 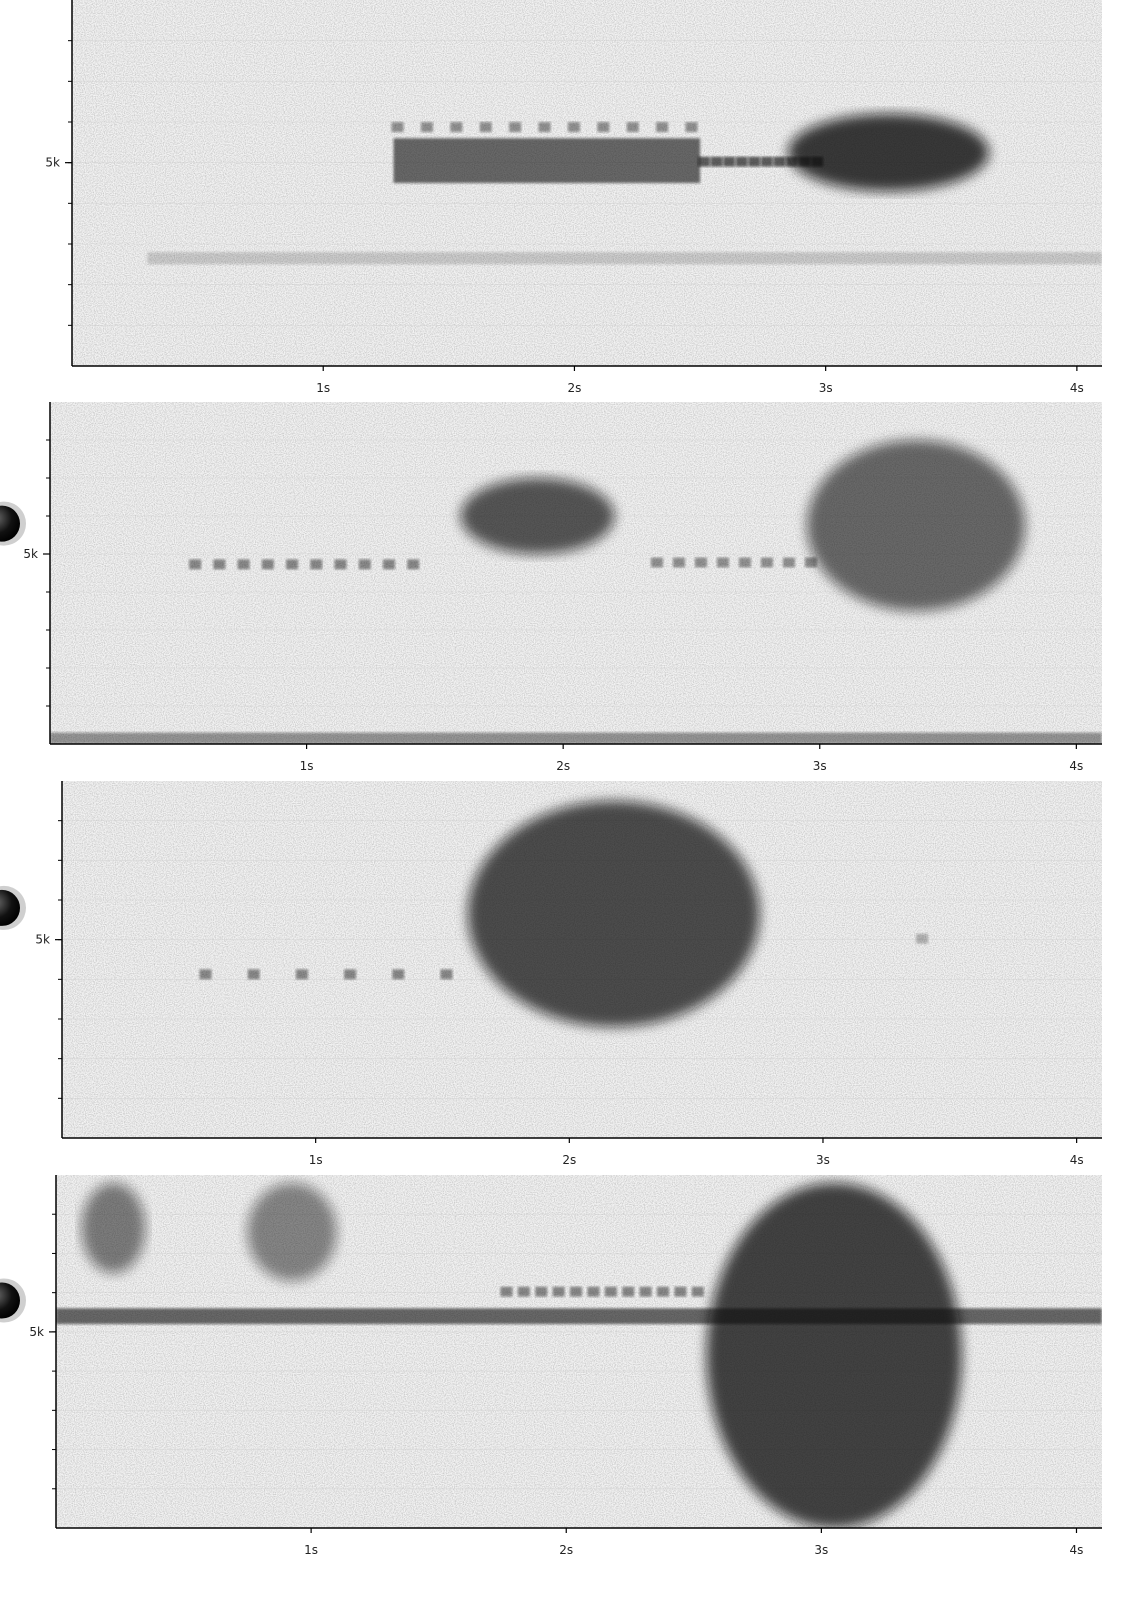 I want to click on tonal-band, so click(x=547, y=160).